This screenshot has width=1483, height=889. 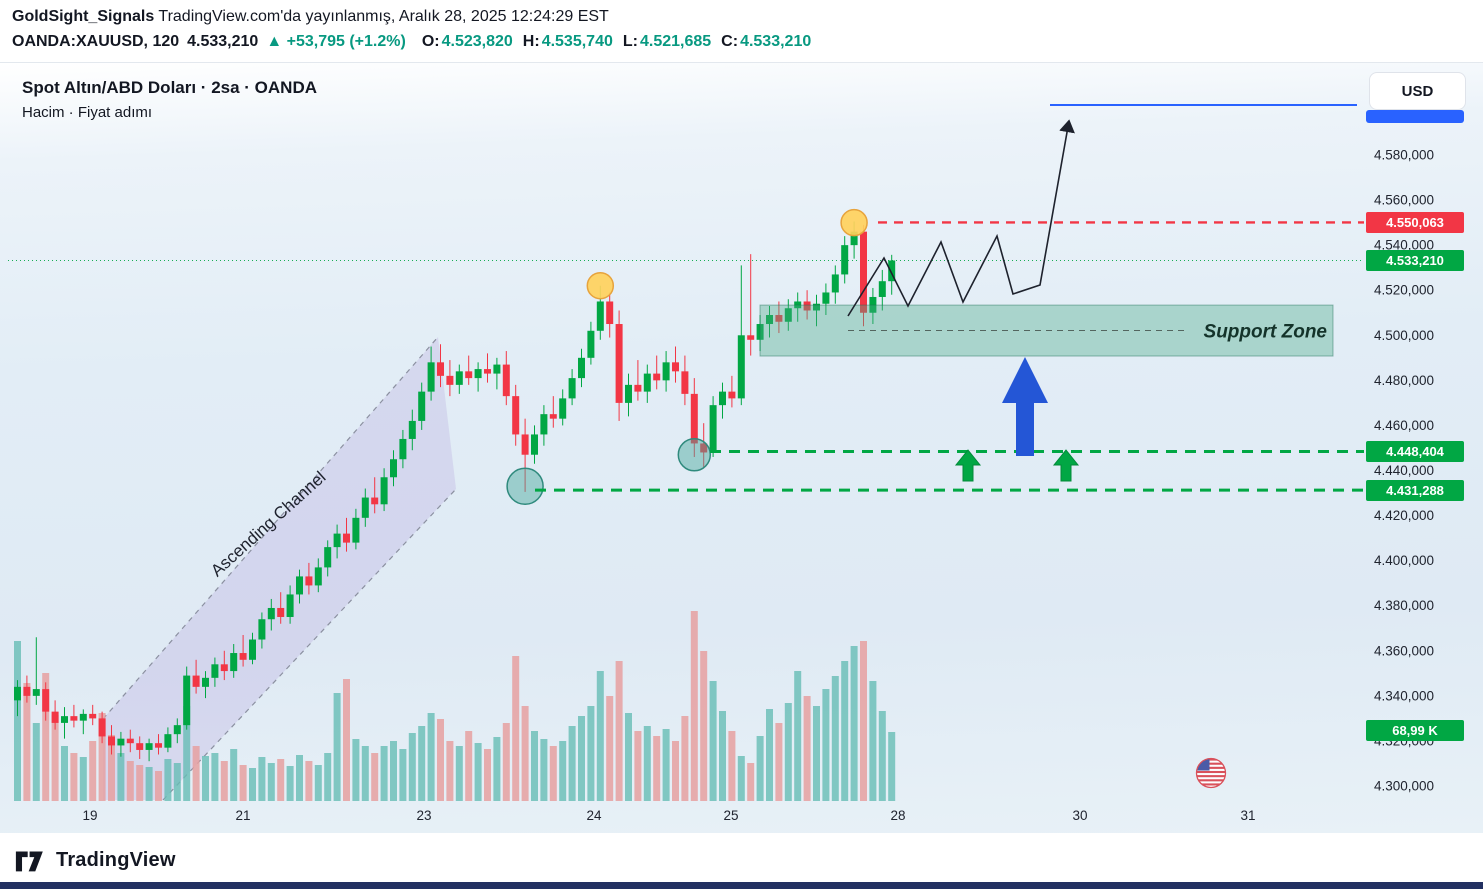 What do you see at coordinates (1415, 116) in the screenshot?
I see `target-line-price-label` at bounding box center [1415, 116].